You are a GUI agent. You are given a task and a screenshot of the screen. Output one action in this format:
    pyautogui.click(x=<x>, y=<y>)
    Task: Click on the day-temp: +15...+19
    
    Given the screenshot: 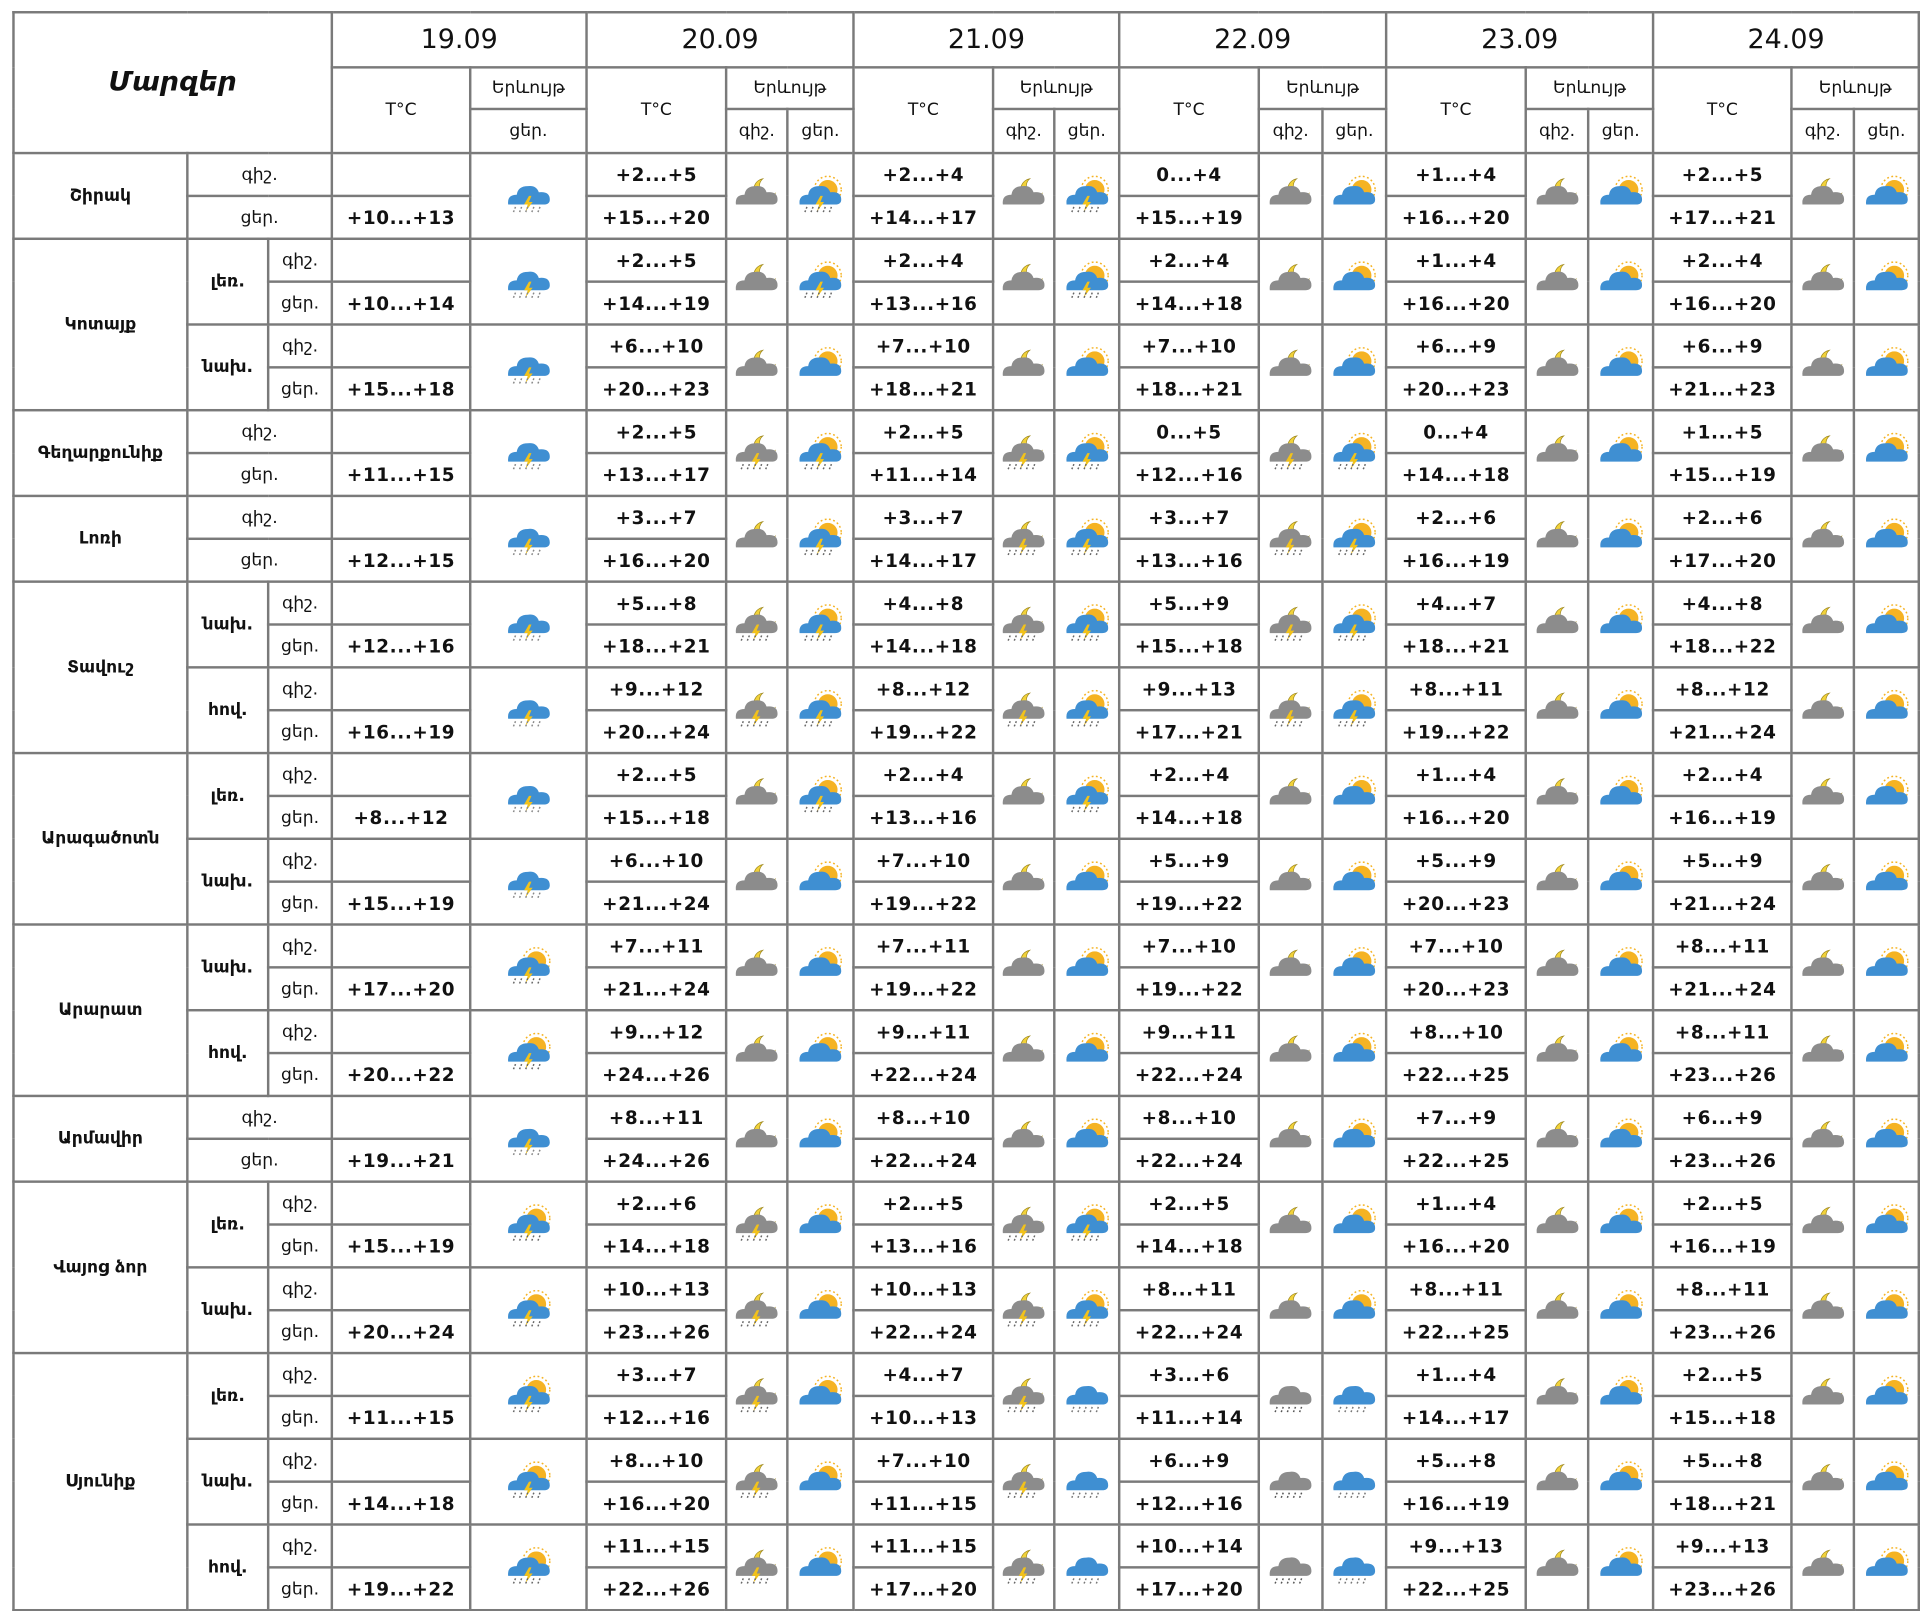 What is the action you would take?
    pyautogui.click(x=1189, y=217)
    